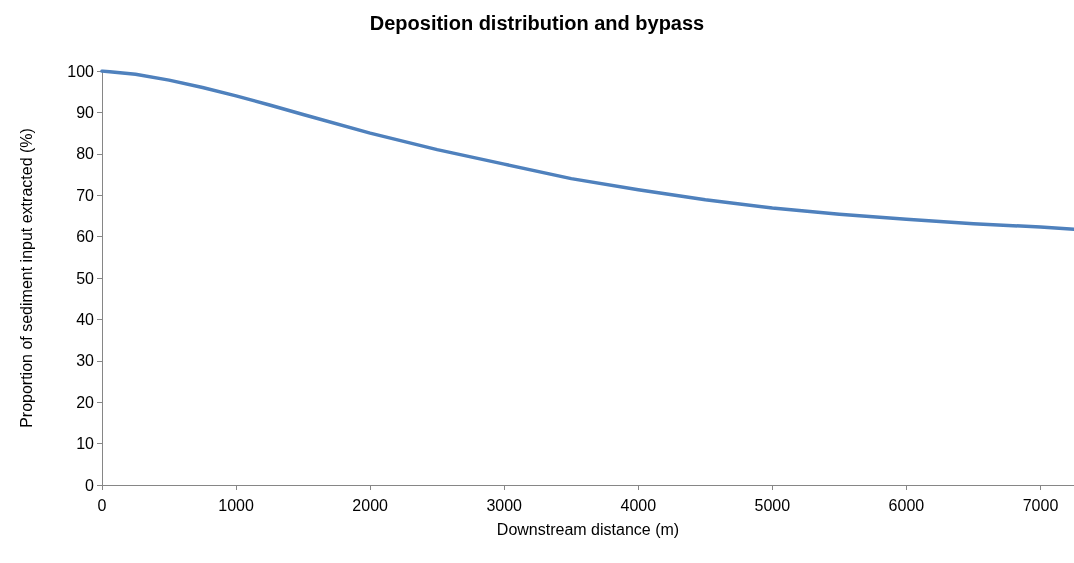 The width and height of the screenshot is (1074, 563). Describe the element at coordinates (1040, 505) in the screenshot. I see `x-tick-label: 7000` at that location.